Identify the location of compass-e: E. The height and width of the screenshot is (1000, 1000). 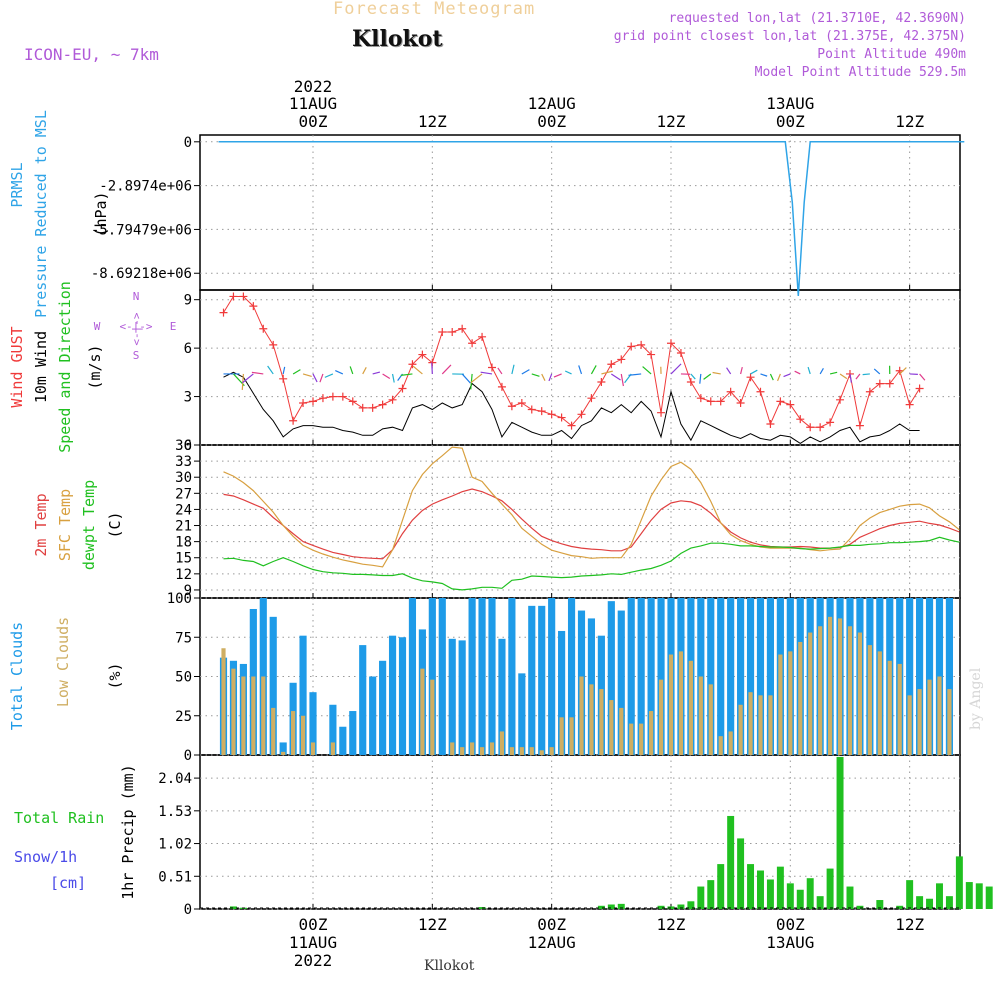
(173, 326).